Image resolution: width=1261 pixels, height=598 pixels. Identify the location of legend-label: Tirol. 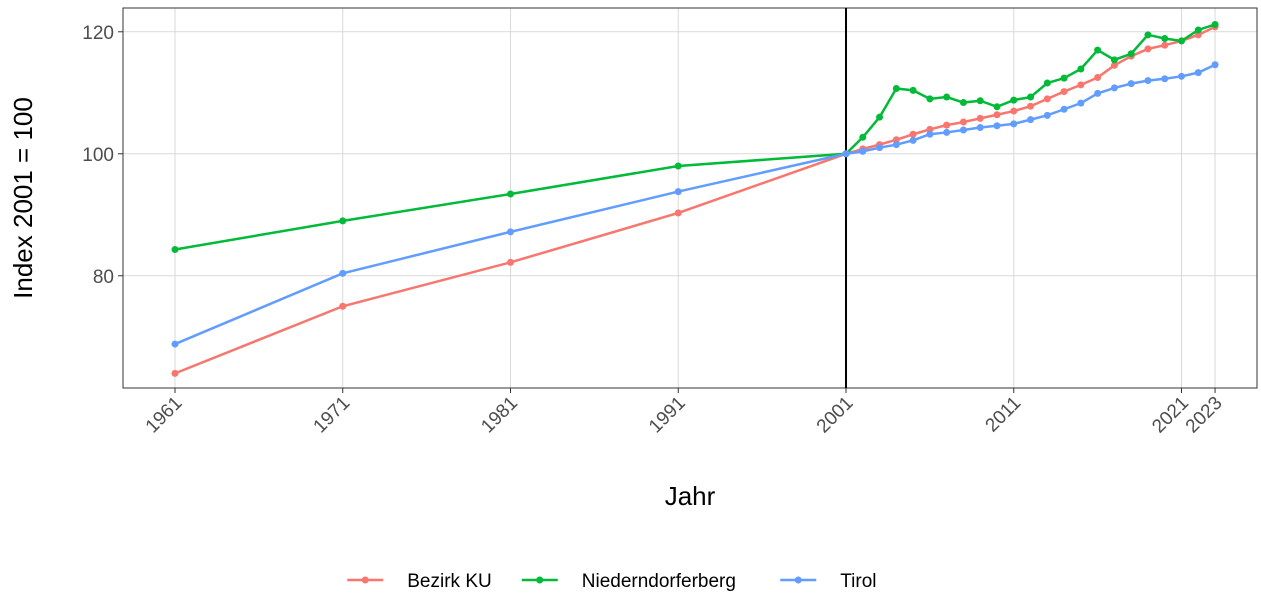
(858, 581).